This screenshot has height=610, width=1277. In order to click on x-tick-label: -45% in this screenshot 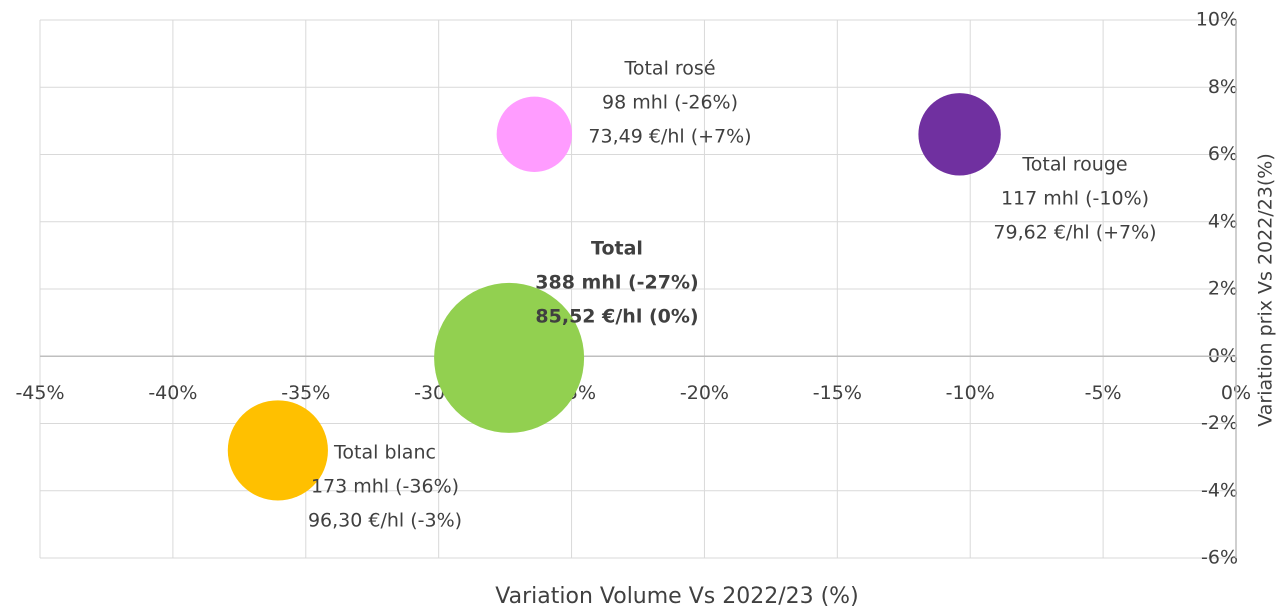, I will do `click(39, 393)`.